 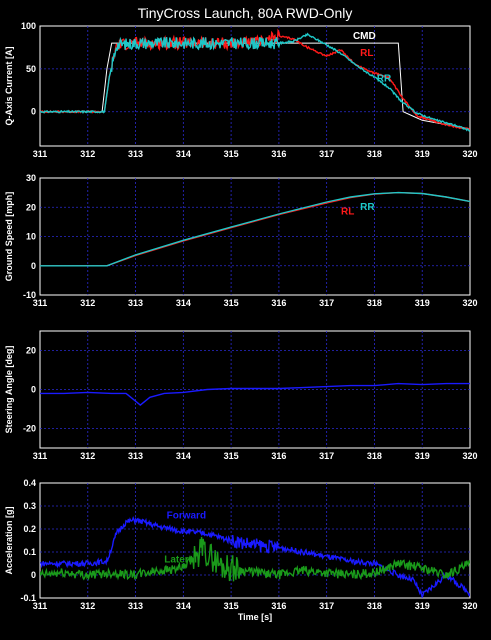 I want to click on y-tick-label: 10, so click(x=31, y=237).